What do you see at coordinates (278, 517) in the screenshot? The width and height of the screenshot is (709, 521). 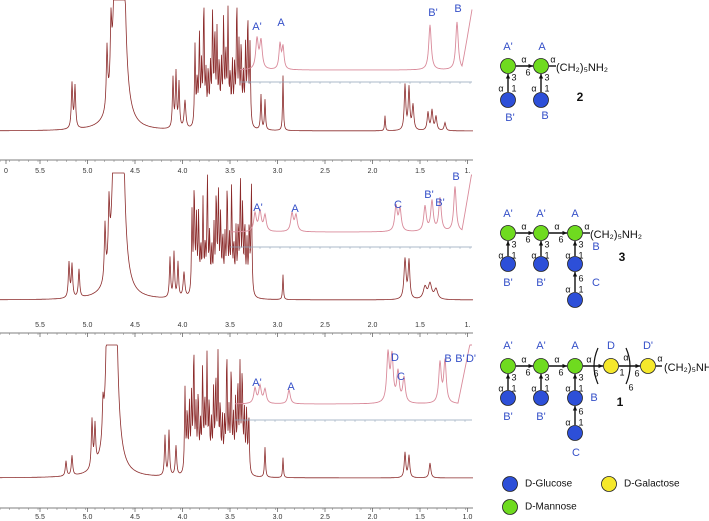 I see `axis-tick-label: 3.0` at bounding box center [278, 517].